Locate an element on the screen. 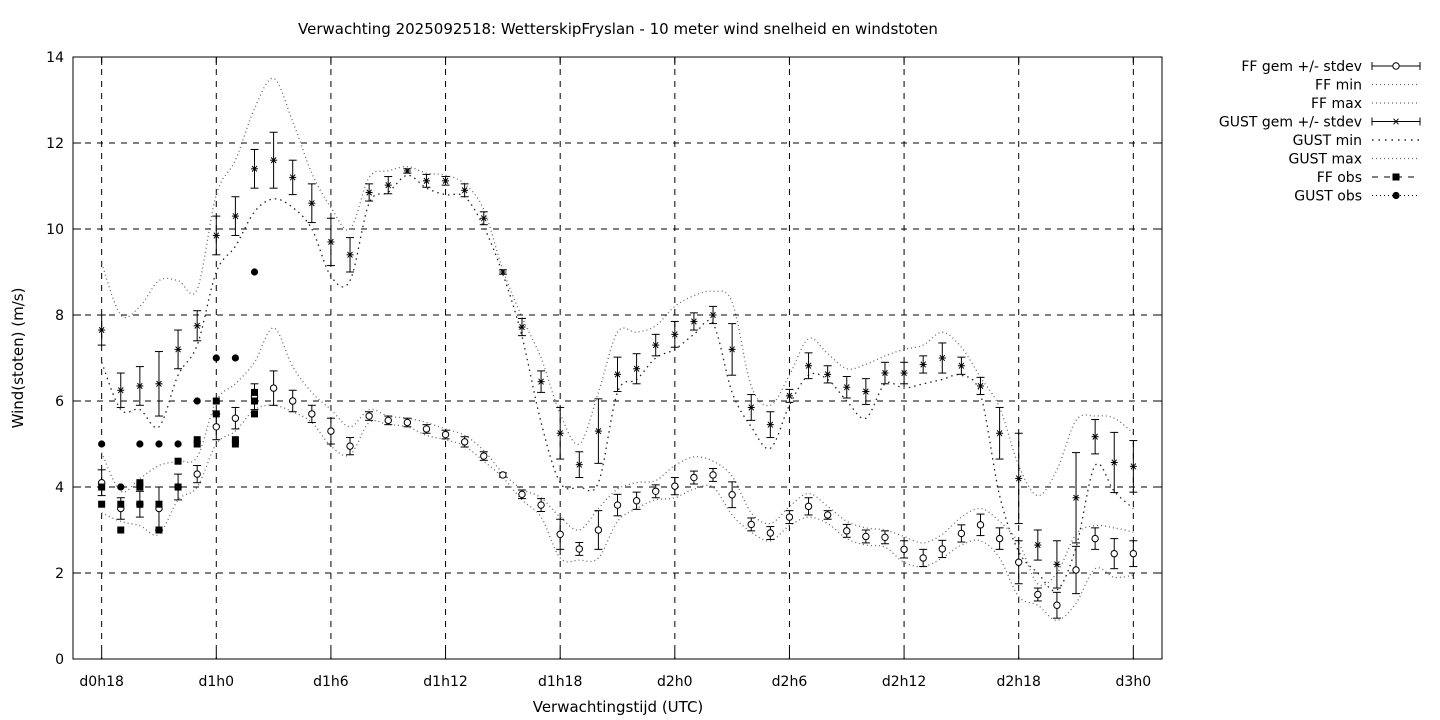 This screenshot has height=720, width=1440. legend-label: FF min is located at coordinates (1338, 86).